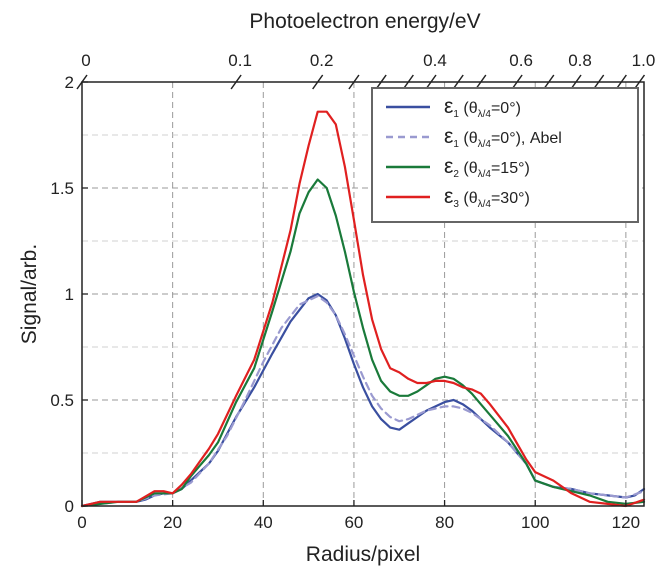  What do you see at coordinates (322, 60) in the screenshot?
I see `top-tick-label: 0.2` at bounding box center [322, 60].